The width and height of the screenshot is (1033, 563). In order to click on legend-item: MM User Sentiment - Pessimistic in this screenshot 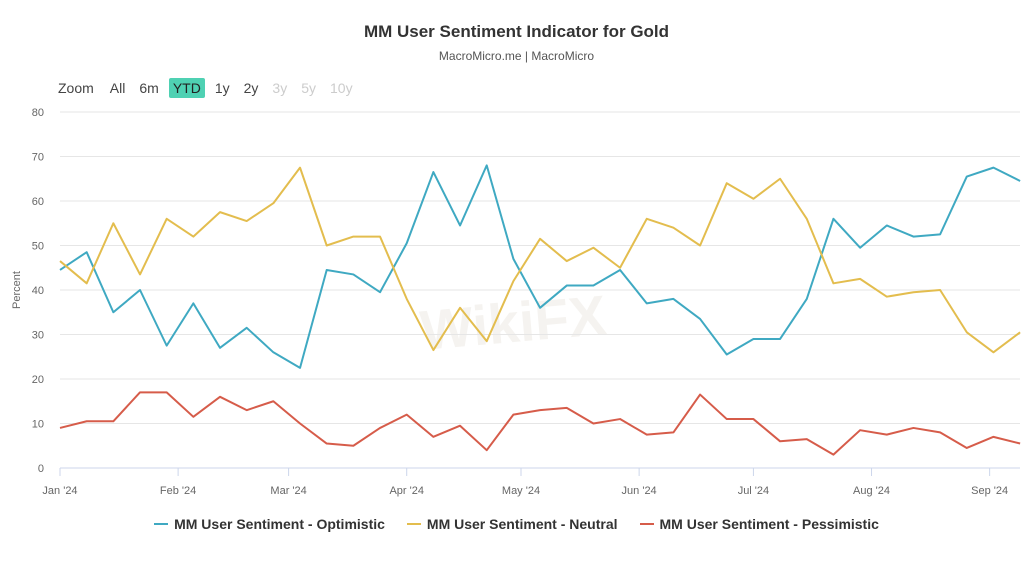, I will do `click(759, 524)`.